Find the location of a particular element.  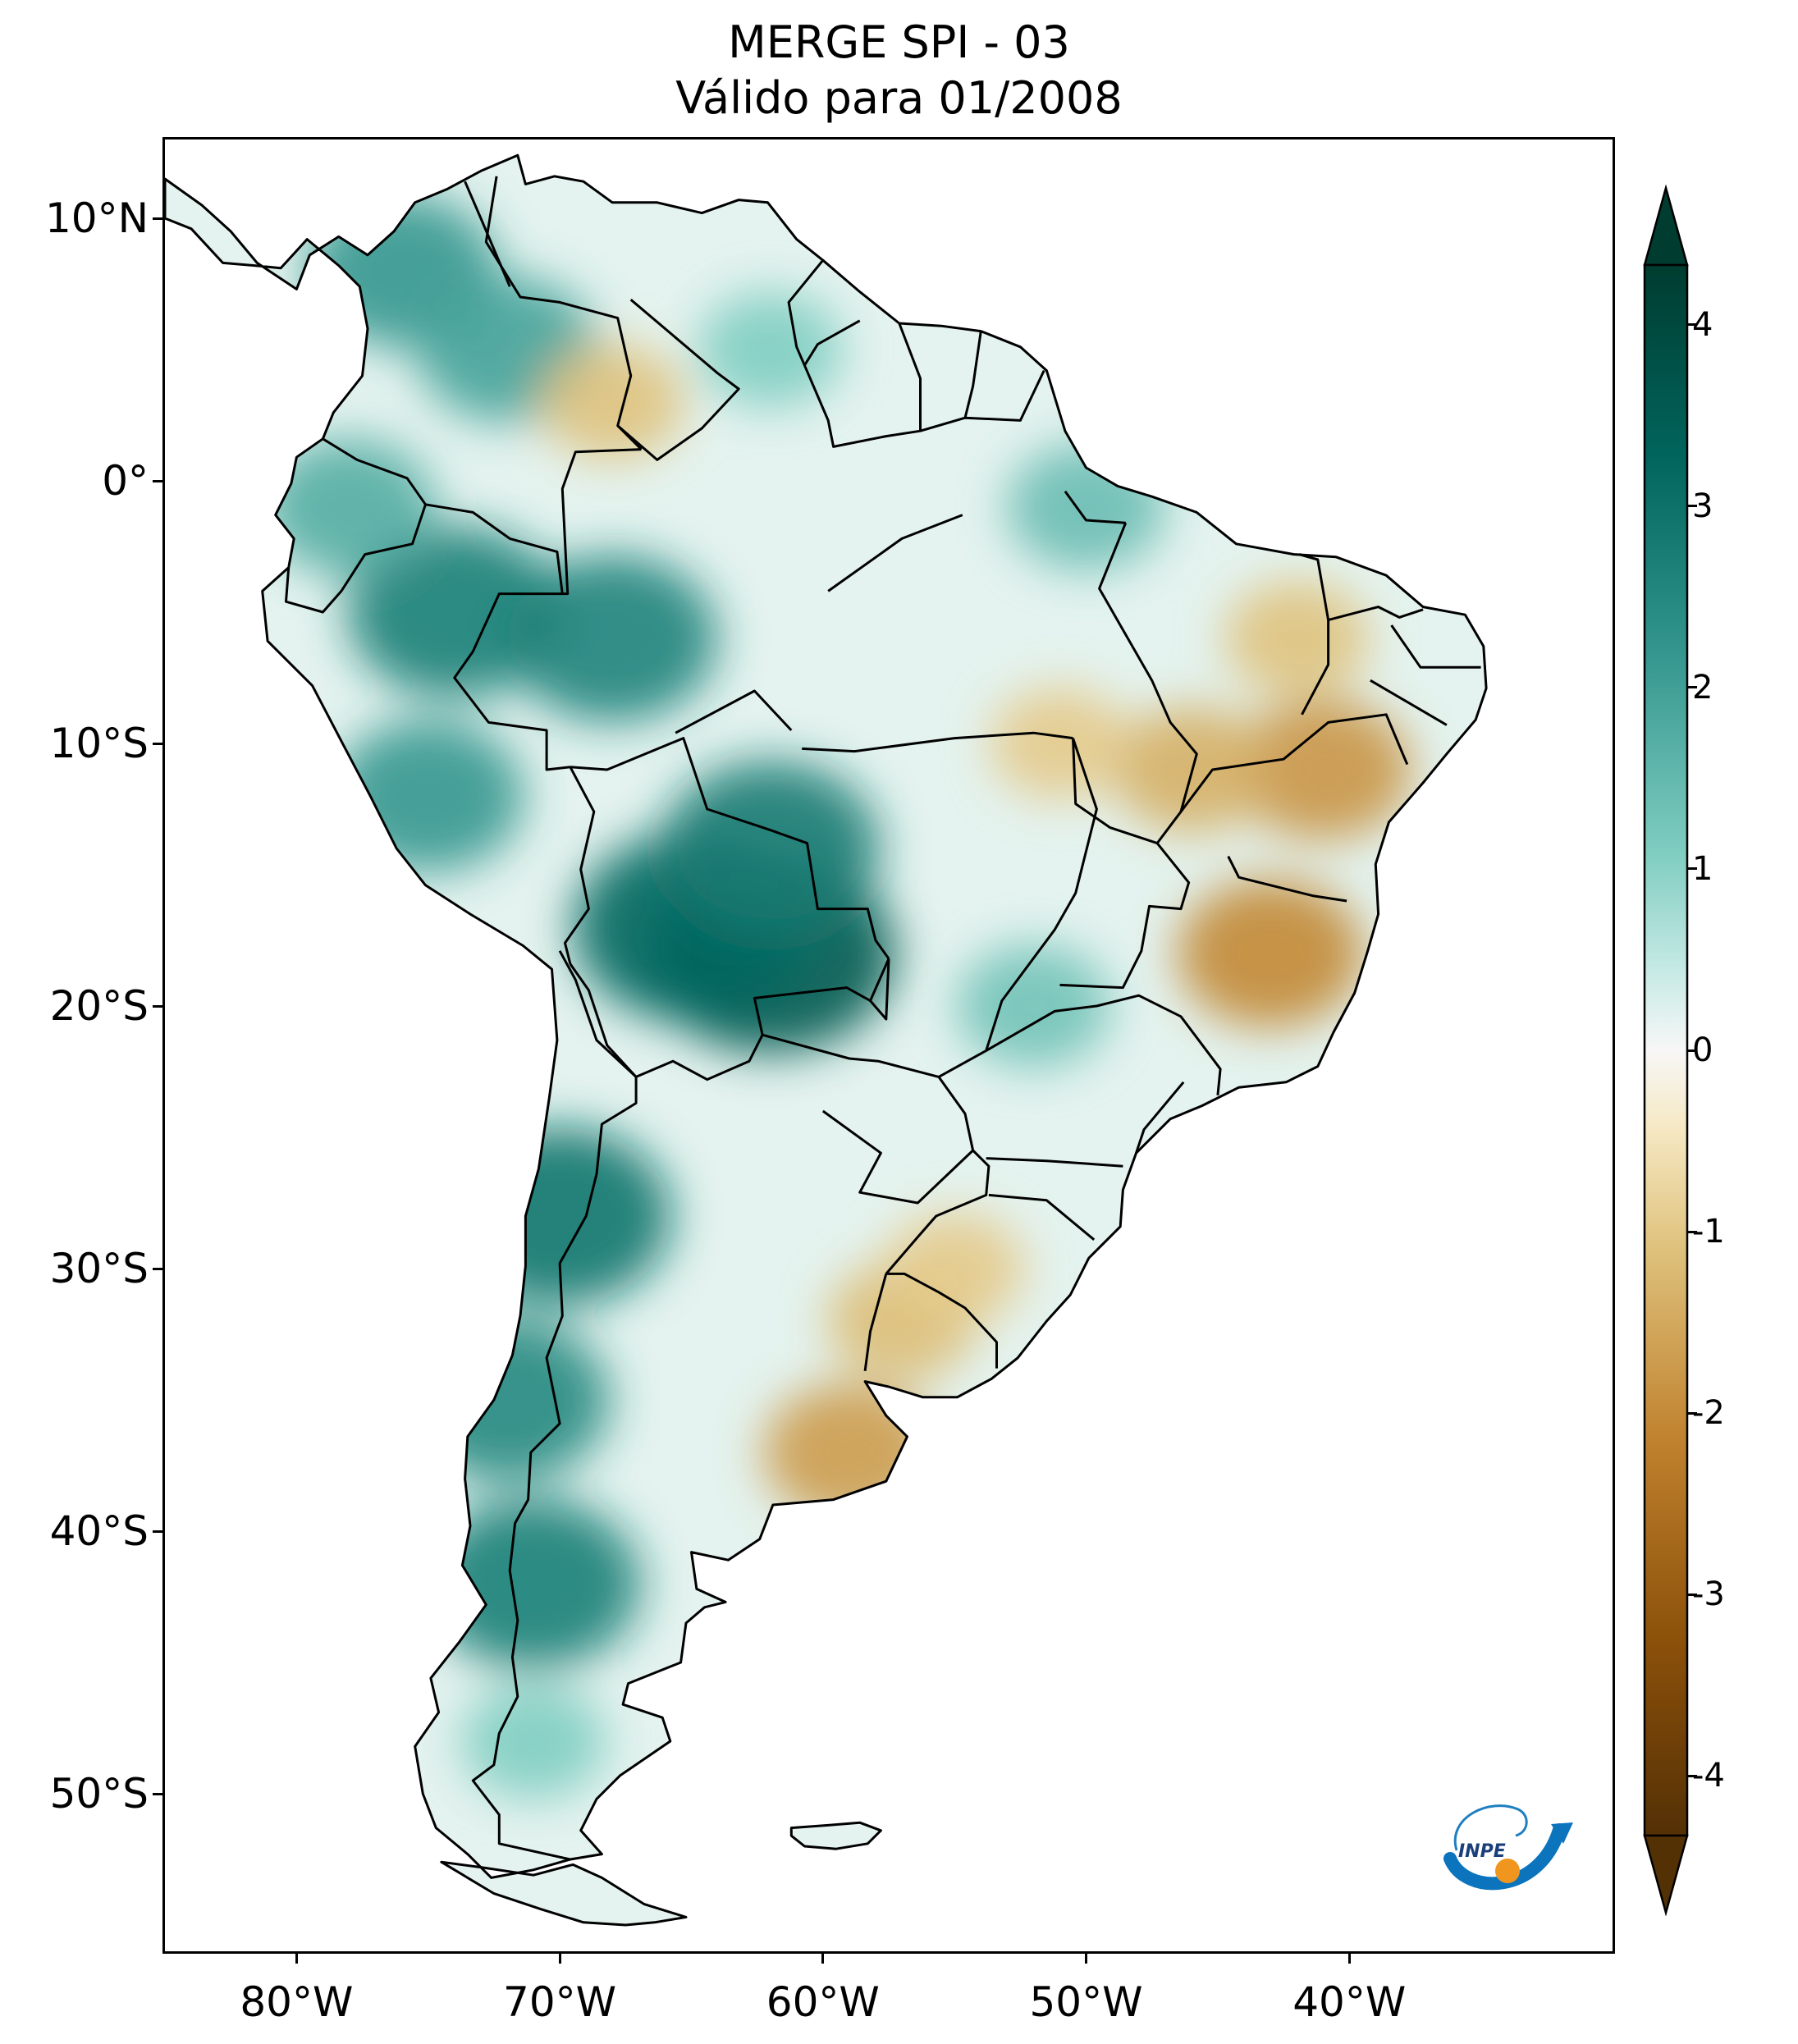

colorbar-extend-max-arrow is located at coordinates (1666, 226).